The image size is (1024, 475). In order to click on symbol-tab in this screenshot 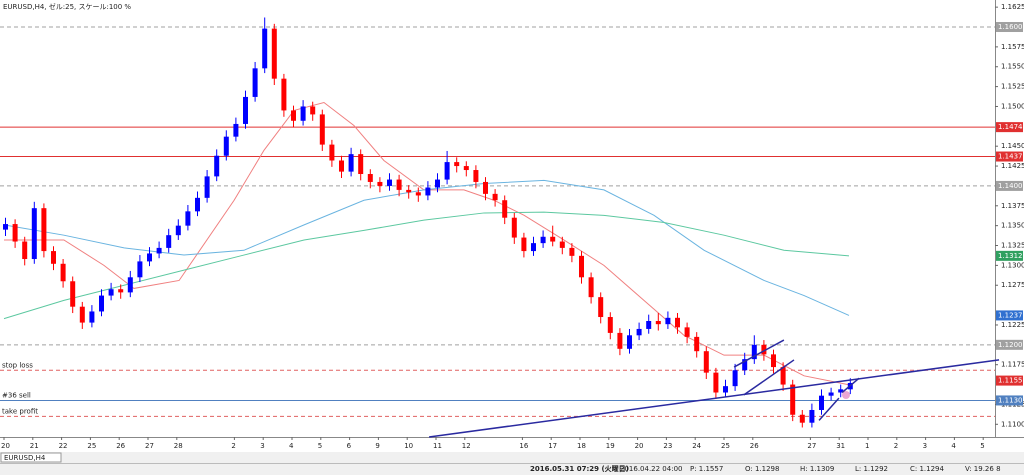, I will do `click(31, 457)`.